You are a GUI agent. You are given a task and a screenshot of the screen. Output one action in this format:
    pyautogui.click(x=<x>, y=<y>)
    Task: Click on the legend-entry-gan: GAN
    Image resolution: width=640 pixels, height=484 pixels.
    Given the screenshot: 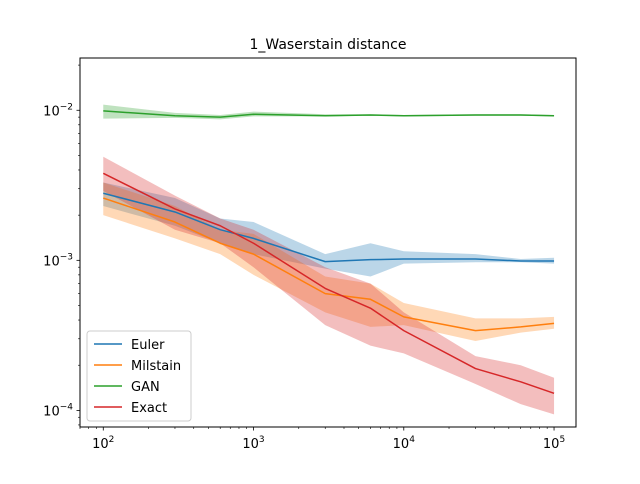 What is the action you would take?
    pyautogui.click(x=127, y=387)
    